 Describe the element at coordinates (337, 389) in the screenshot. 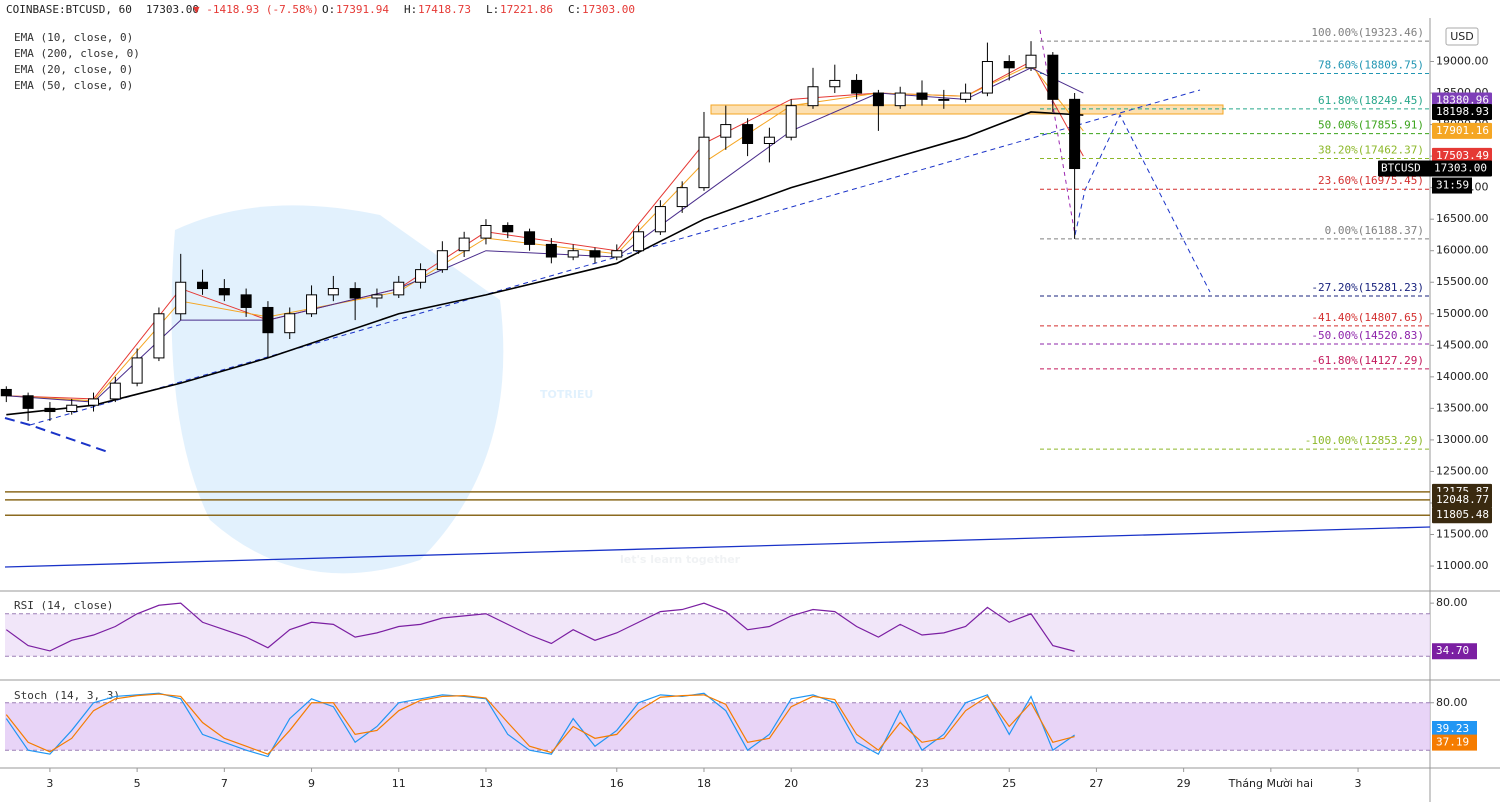

I see `watermark-shield` at that location.